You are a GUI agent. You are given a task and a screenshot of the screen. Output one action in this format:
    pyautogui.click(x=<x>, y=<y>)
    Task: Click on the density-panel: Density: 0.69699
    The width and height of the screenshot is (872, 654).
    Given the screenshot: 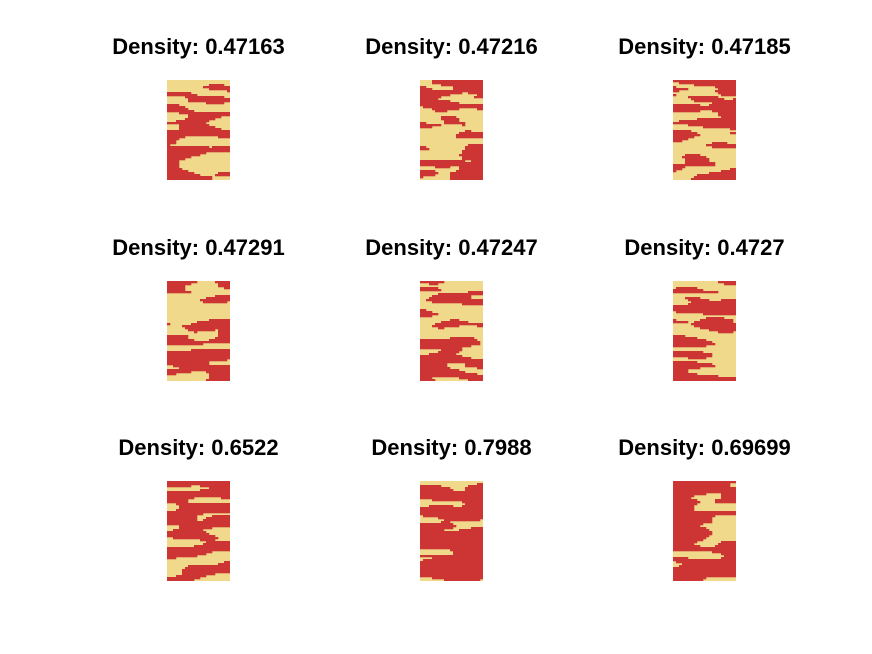 What is the action you would take?
    pyautogui.click(x=704, y=525)
    